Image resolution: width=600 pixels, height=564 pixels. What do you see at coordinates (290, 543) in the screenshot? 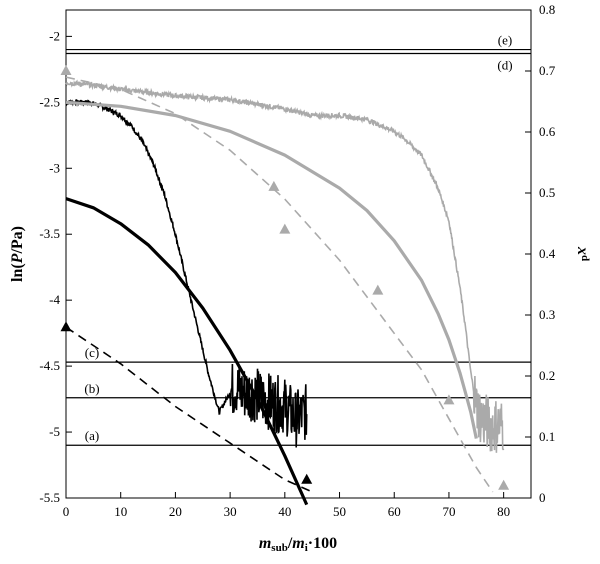
I see `axis-title-part: /` at bounding box center [290, 543].